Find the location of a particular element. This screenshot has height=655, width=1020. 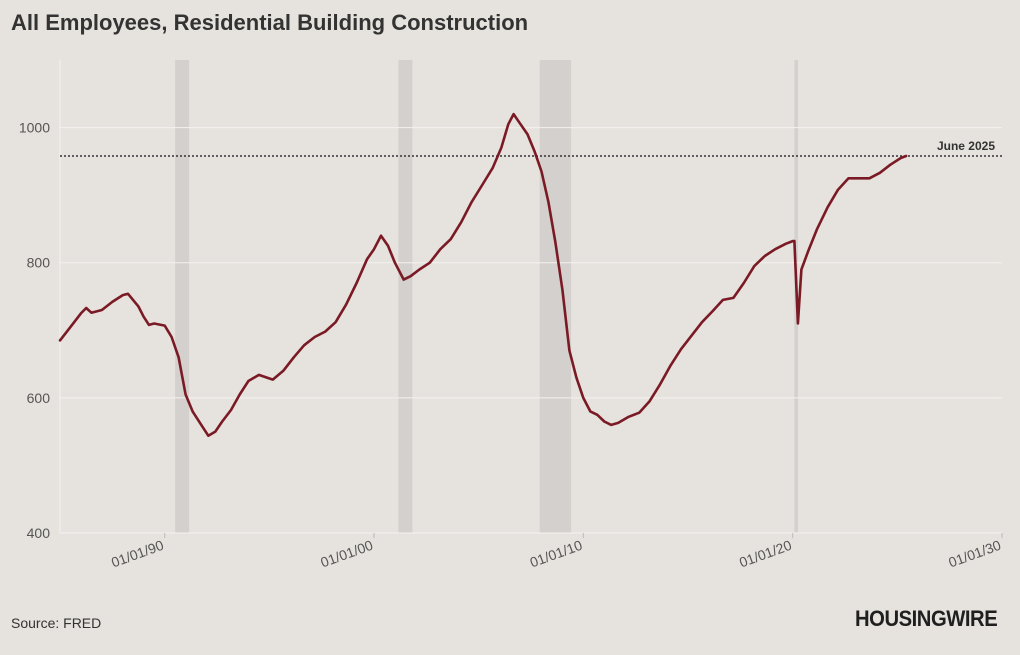

source-note: Source: FRED is located at coordinates (56, 623).